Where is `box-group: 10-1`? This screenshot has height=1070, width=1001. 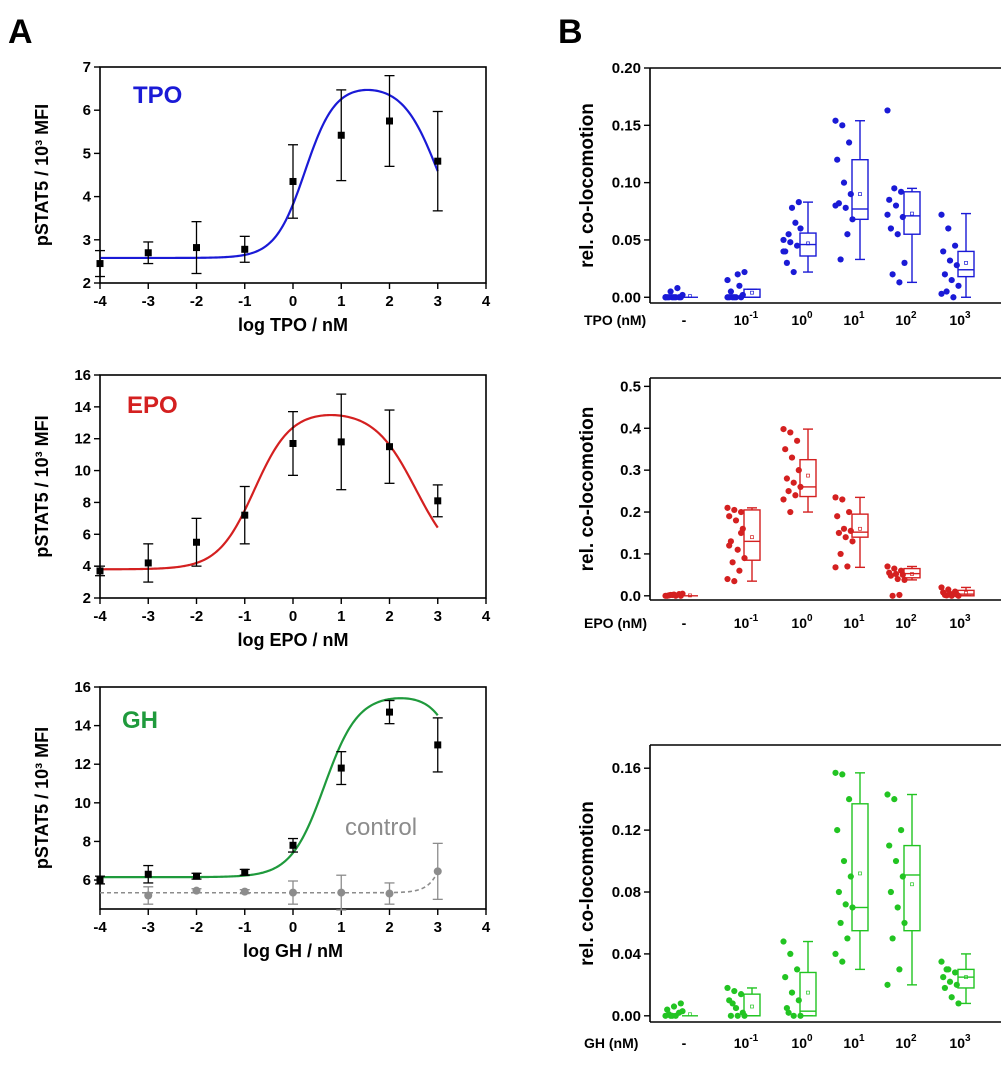 box-group: 10-1 is located at coordinates (742, 1017).